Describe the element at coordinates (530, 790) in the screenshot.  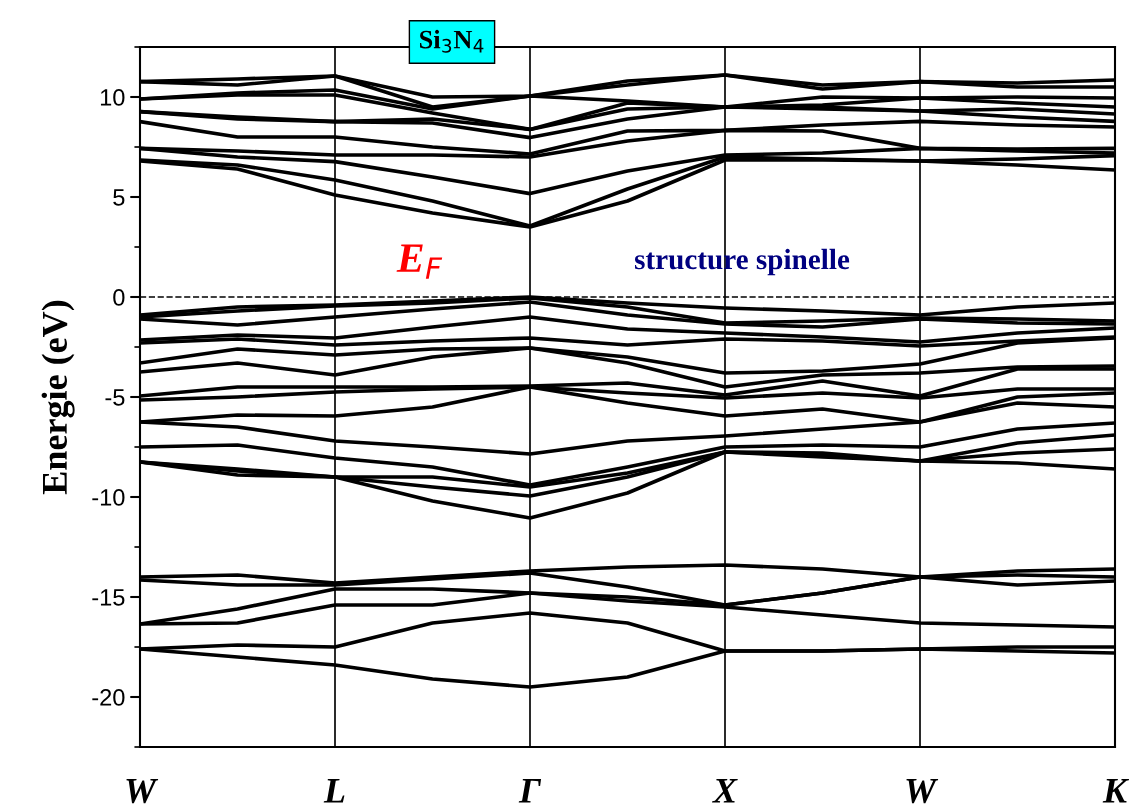
I see `x-tick-label: Γ` at that location.